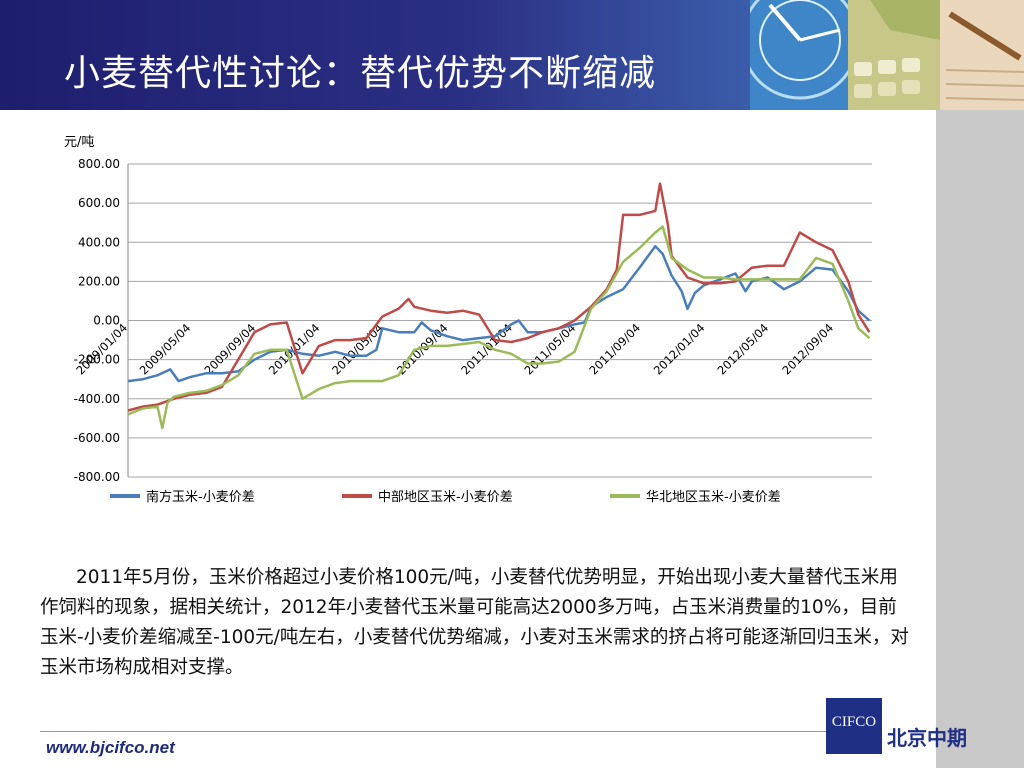 This screenshot has width=1024, height=768. What do you see at coordinates (101, 349) in the screenshot?
I see `x-tick-label: 2009/01/04` at bounding box center [101, 349].